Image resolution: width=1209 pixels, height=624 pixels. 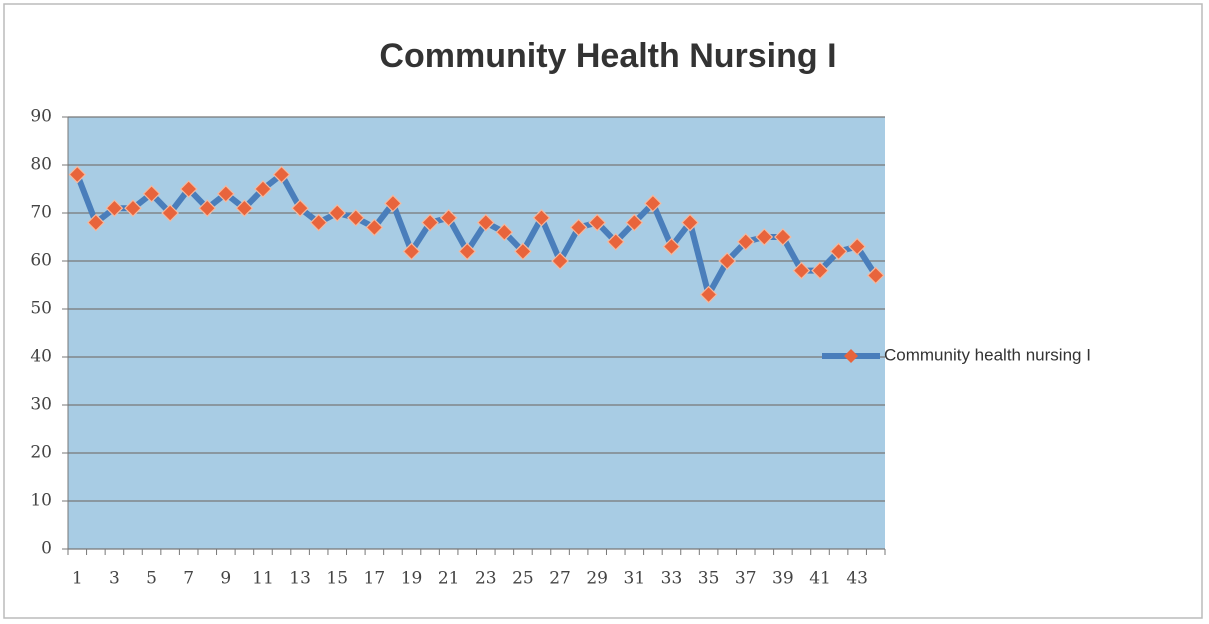 What do you see at coordinates (46, 549) in the screenshot?
I see `y-tick-label: 0` at bounding box center [46, 549].